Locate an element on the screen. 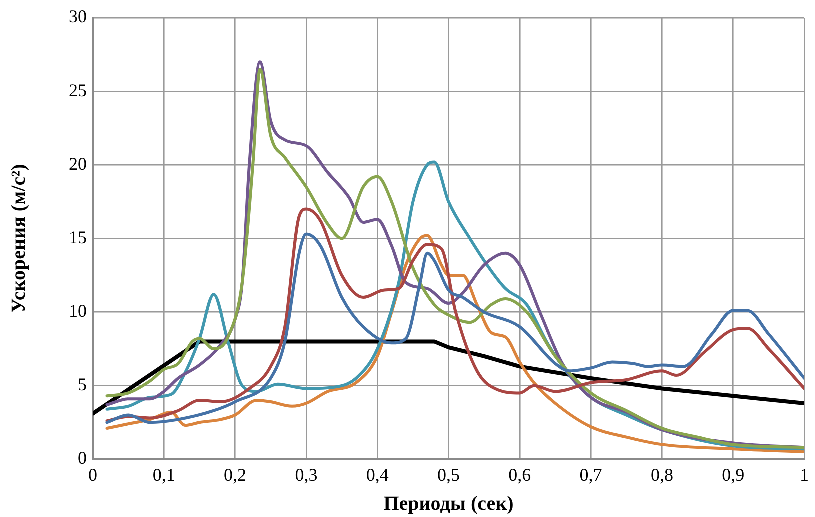 This screenshot has width=815, height=517. x-tick-label: 0,1 is located at coordinates (164, 474).